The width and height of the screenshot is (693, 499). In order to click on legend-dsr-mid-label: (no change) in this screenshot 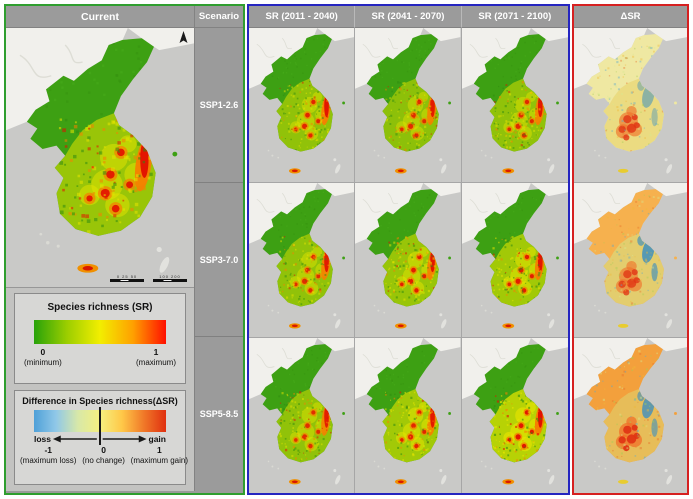, I will do `click(103, 461)`.